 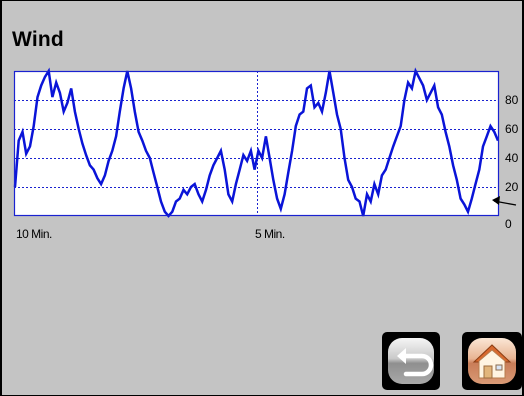 I want to click on screen-border-left, so click(x=1, y=198).